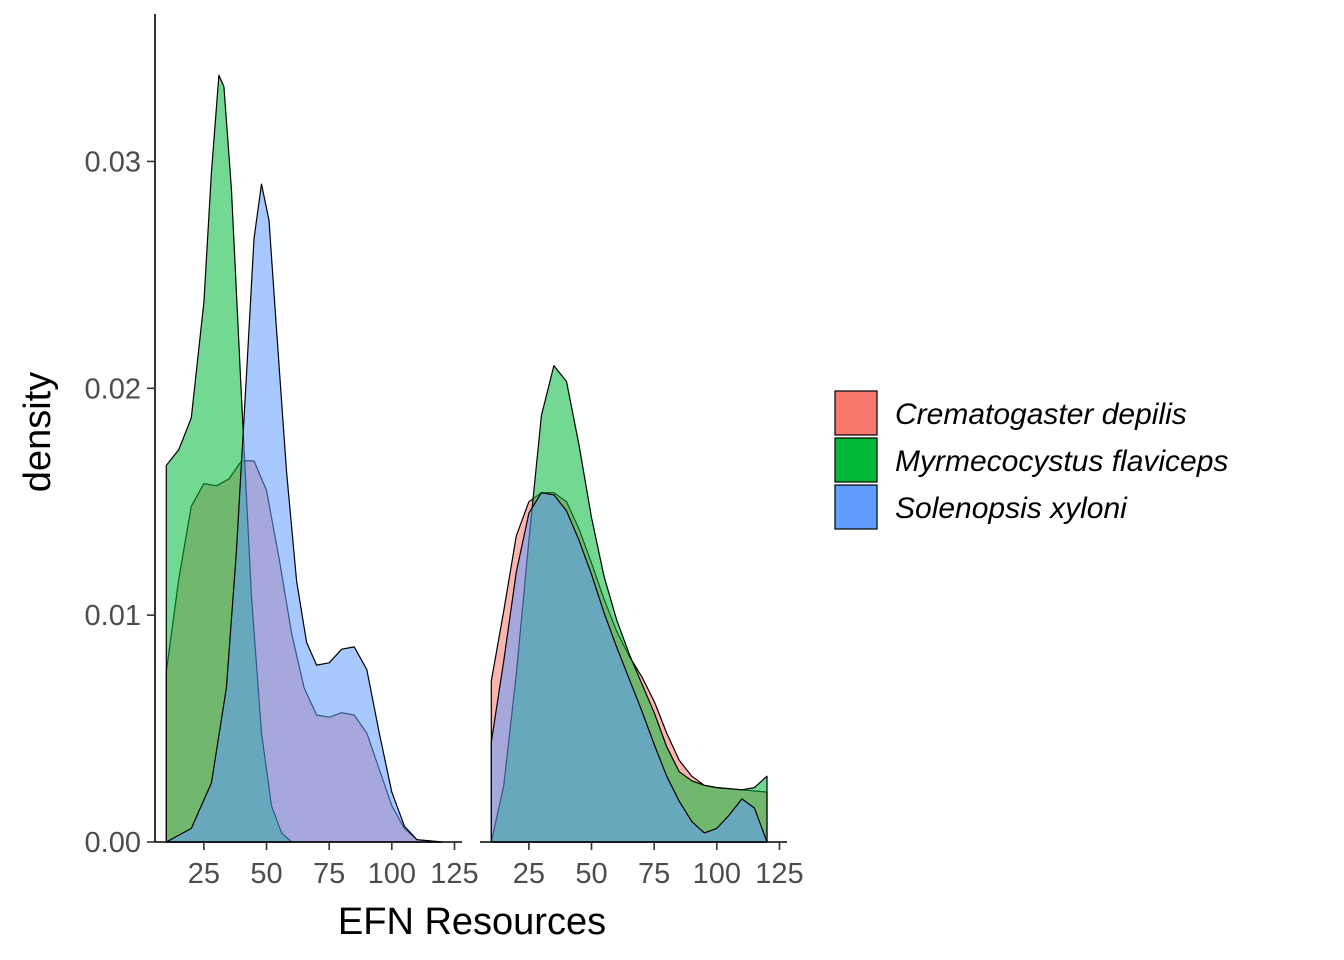 Image resolution: width=1344 pixels, height=960 pixels. What do you see at coordinates (856, 413) in the screenshot?
I see `legend-key-crematogaster-depilis` at bounding box center [856, 413].